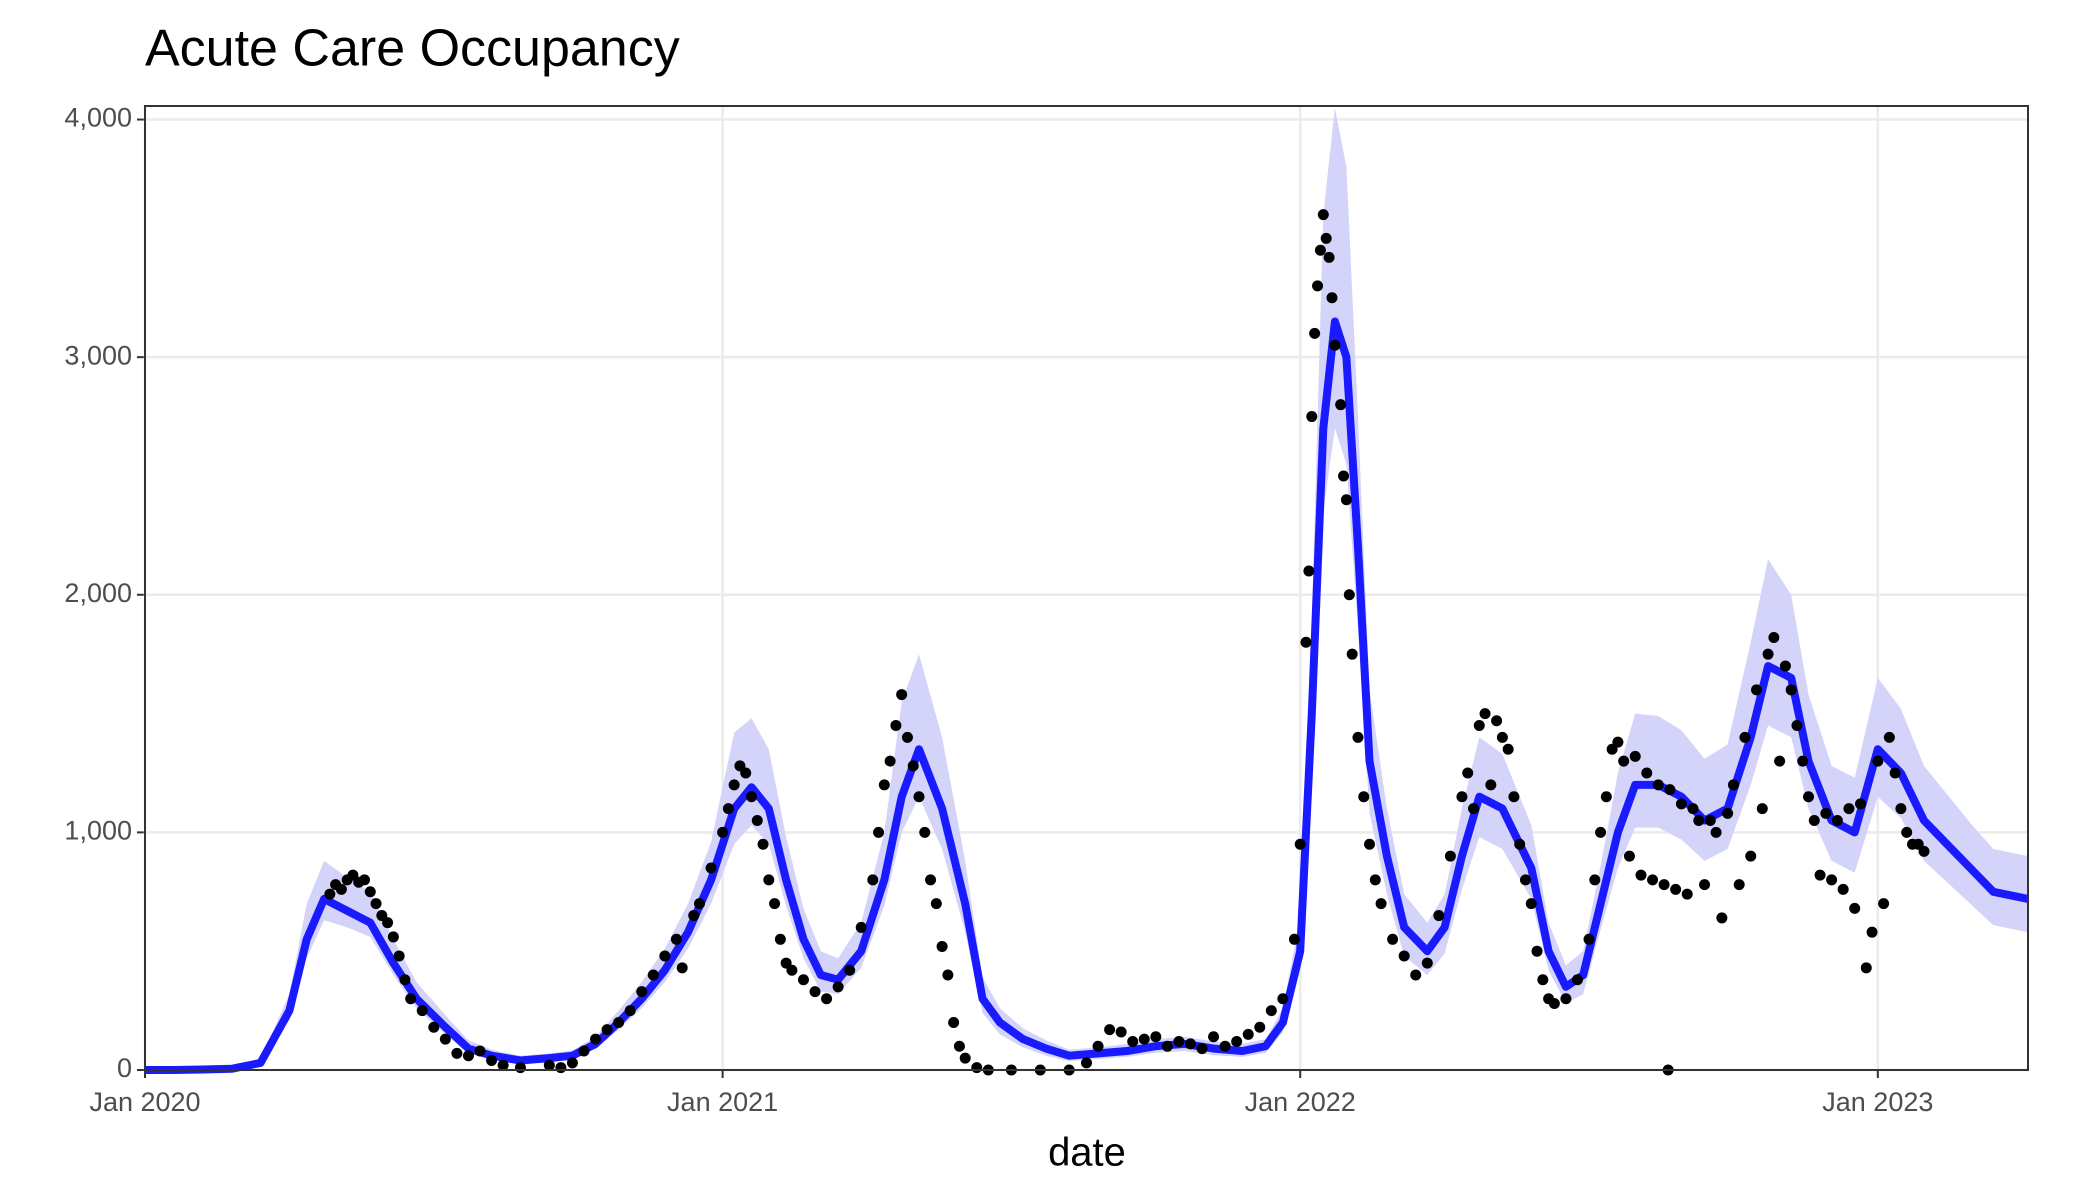 This screenshot has width=2100, height=1200. Describe the element at coordinates (124, 1068) in the screenshot. I see `y-tick-label: 0` at that location.